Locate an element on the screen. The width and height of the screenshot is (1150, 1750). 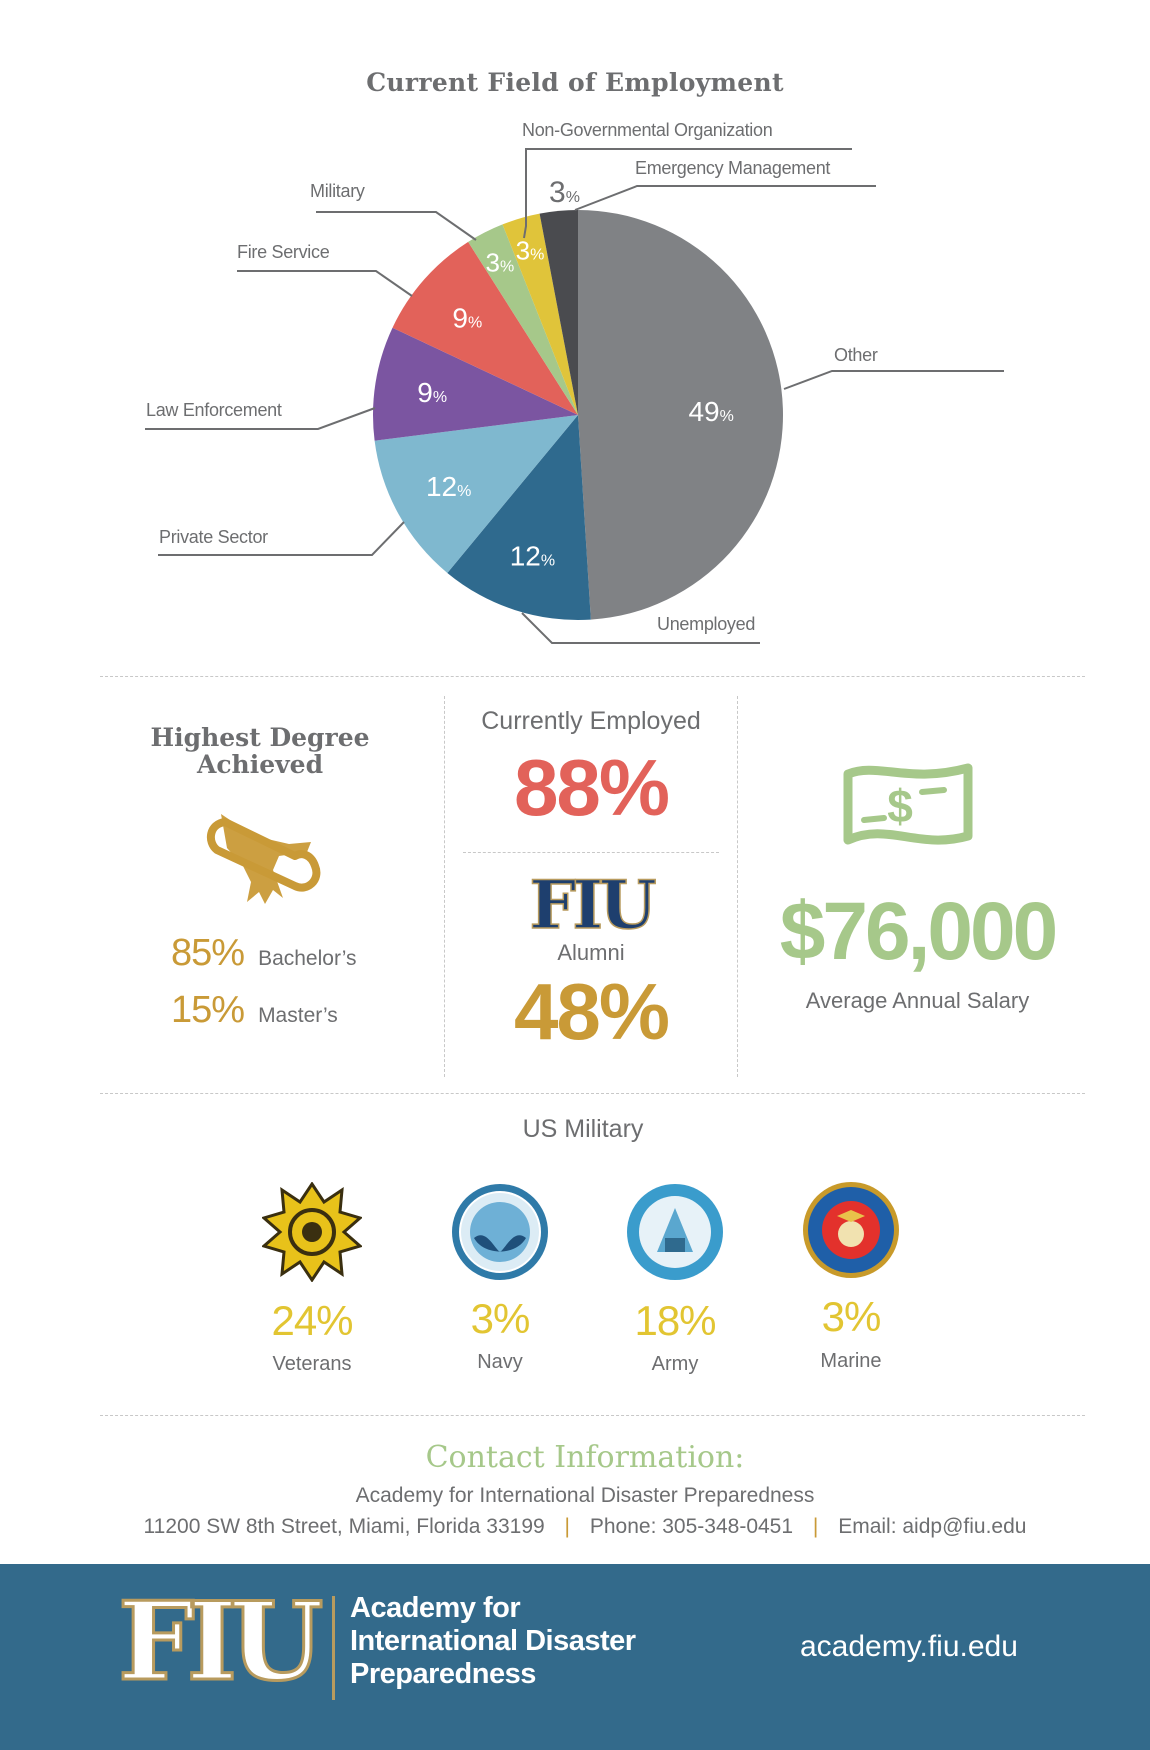
footer-divider is located at coordinates (333, 1648).